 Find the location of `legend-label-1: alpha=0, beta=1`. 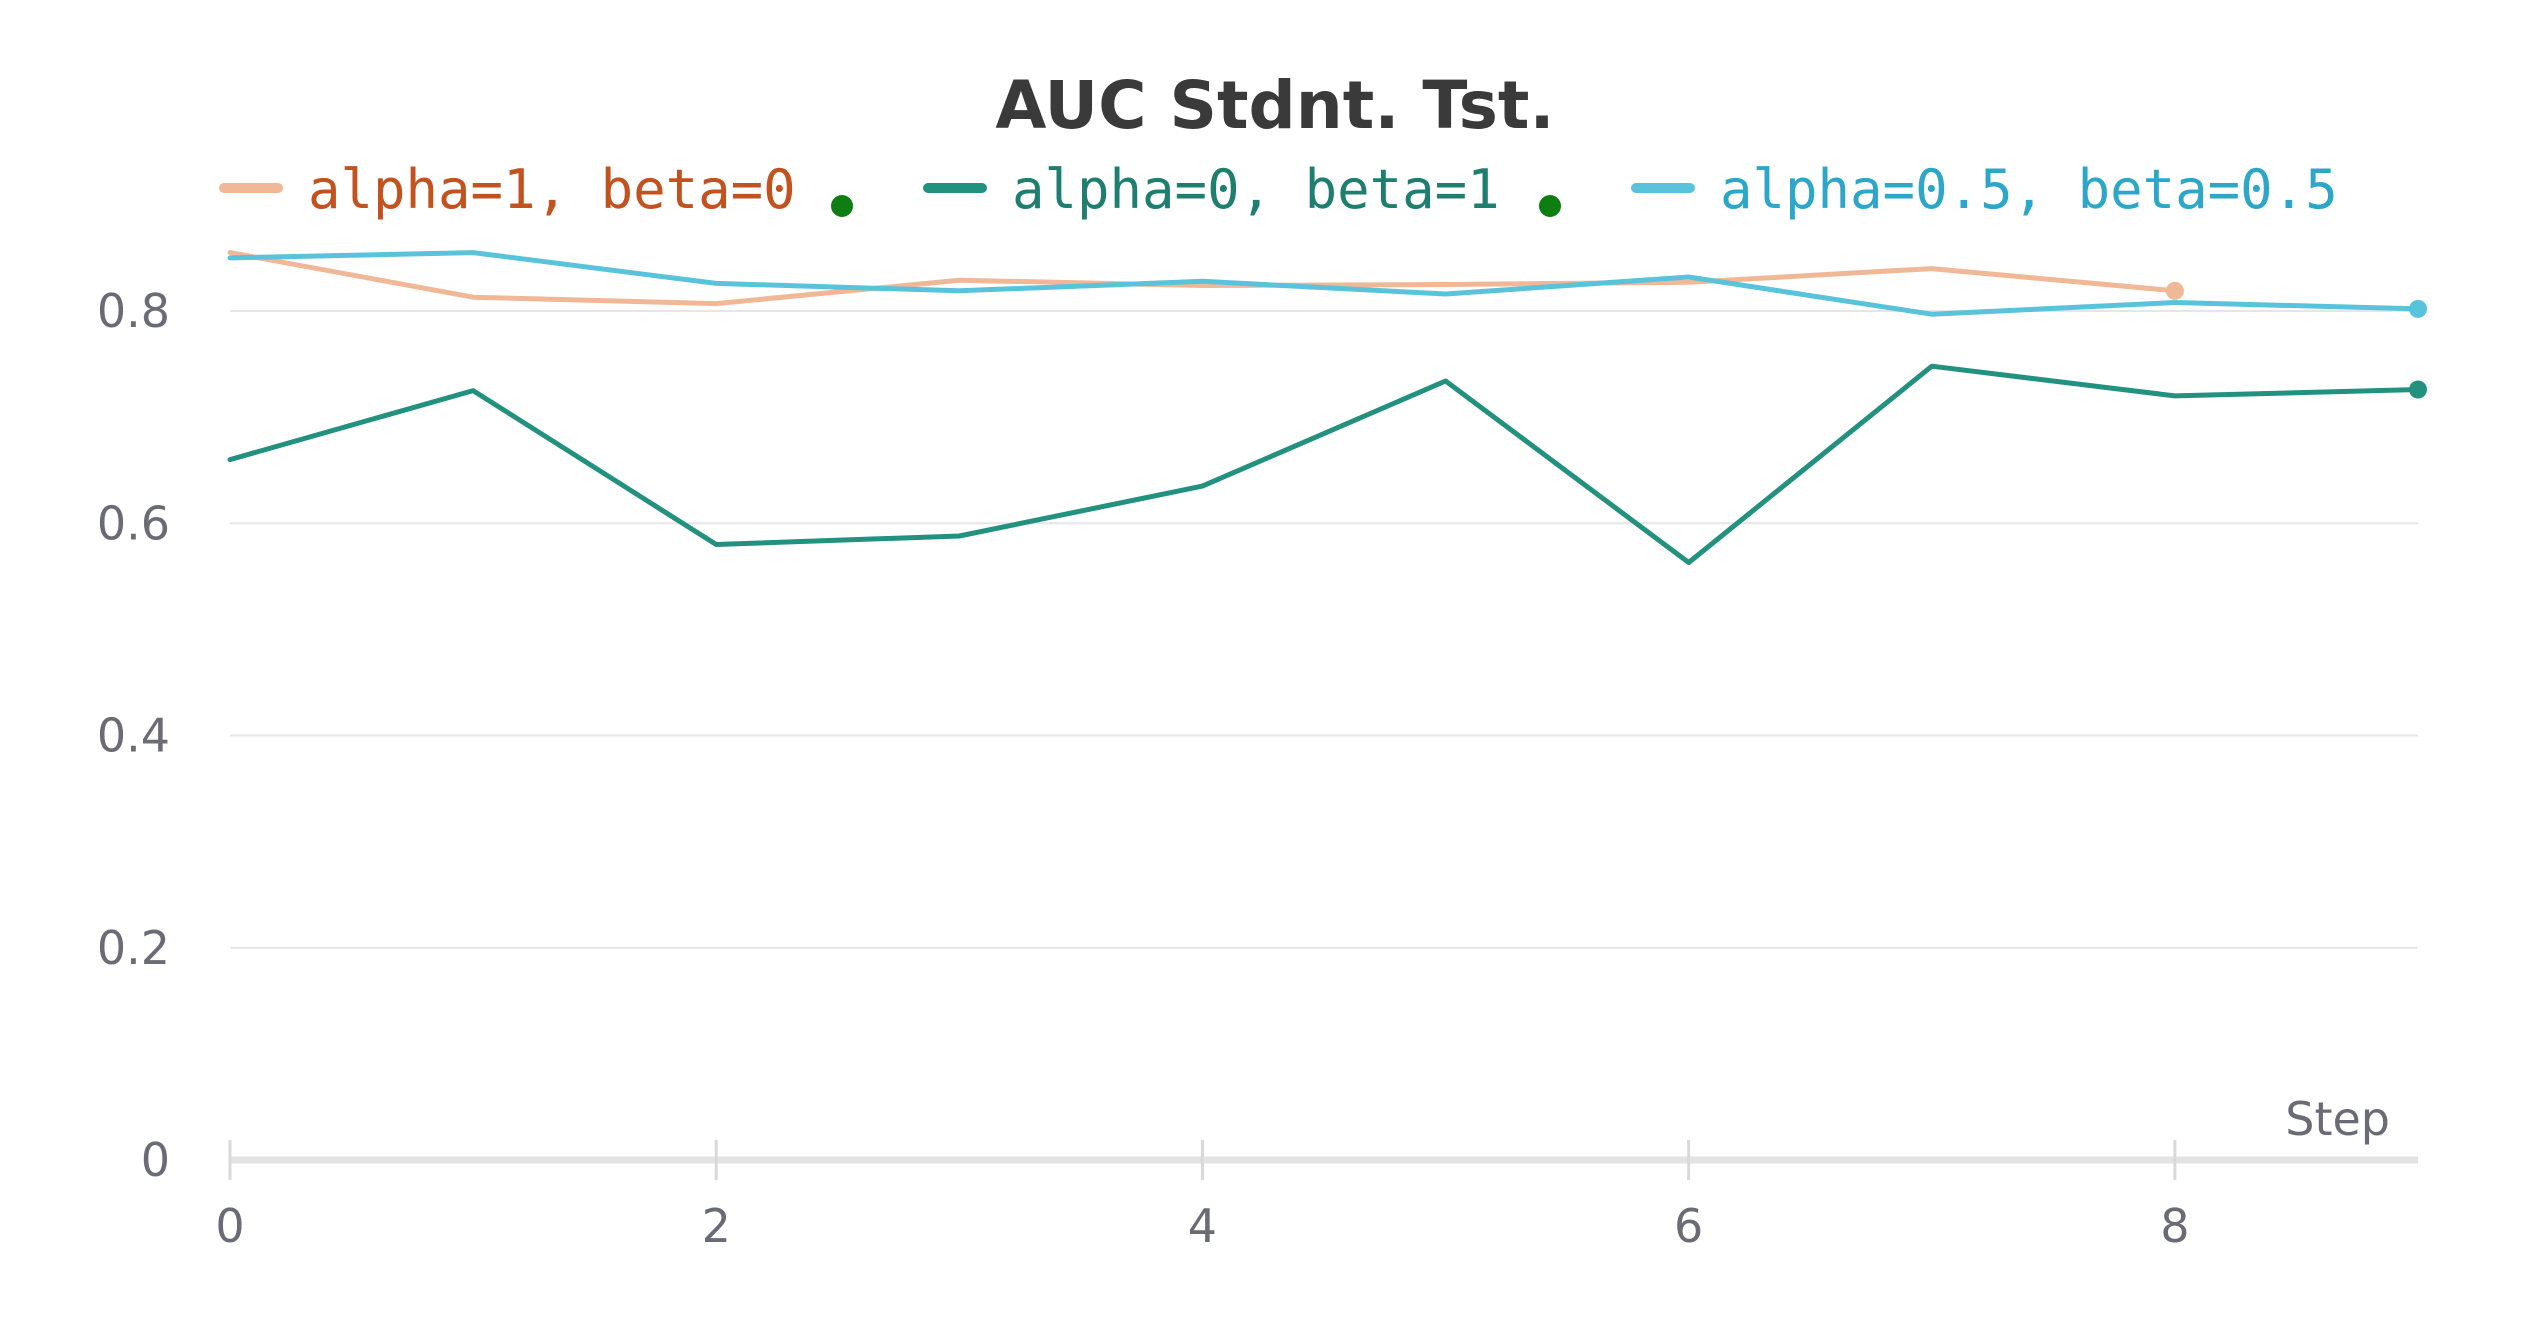

legend-label-1: alpha=0, beta=1 is located at coordinates (1256, 189).